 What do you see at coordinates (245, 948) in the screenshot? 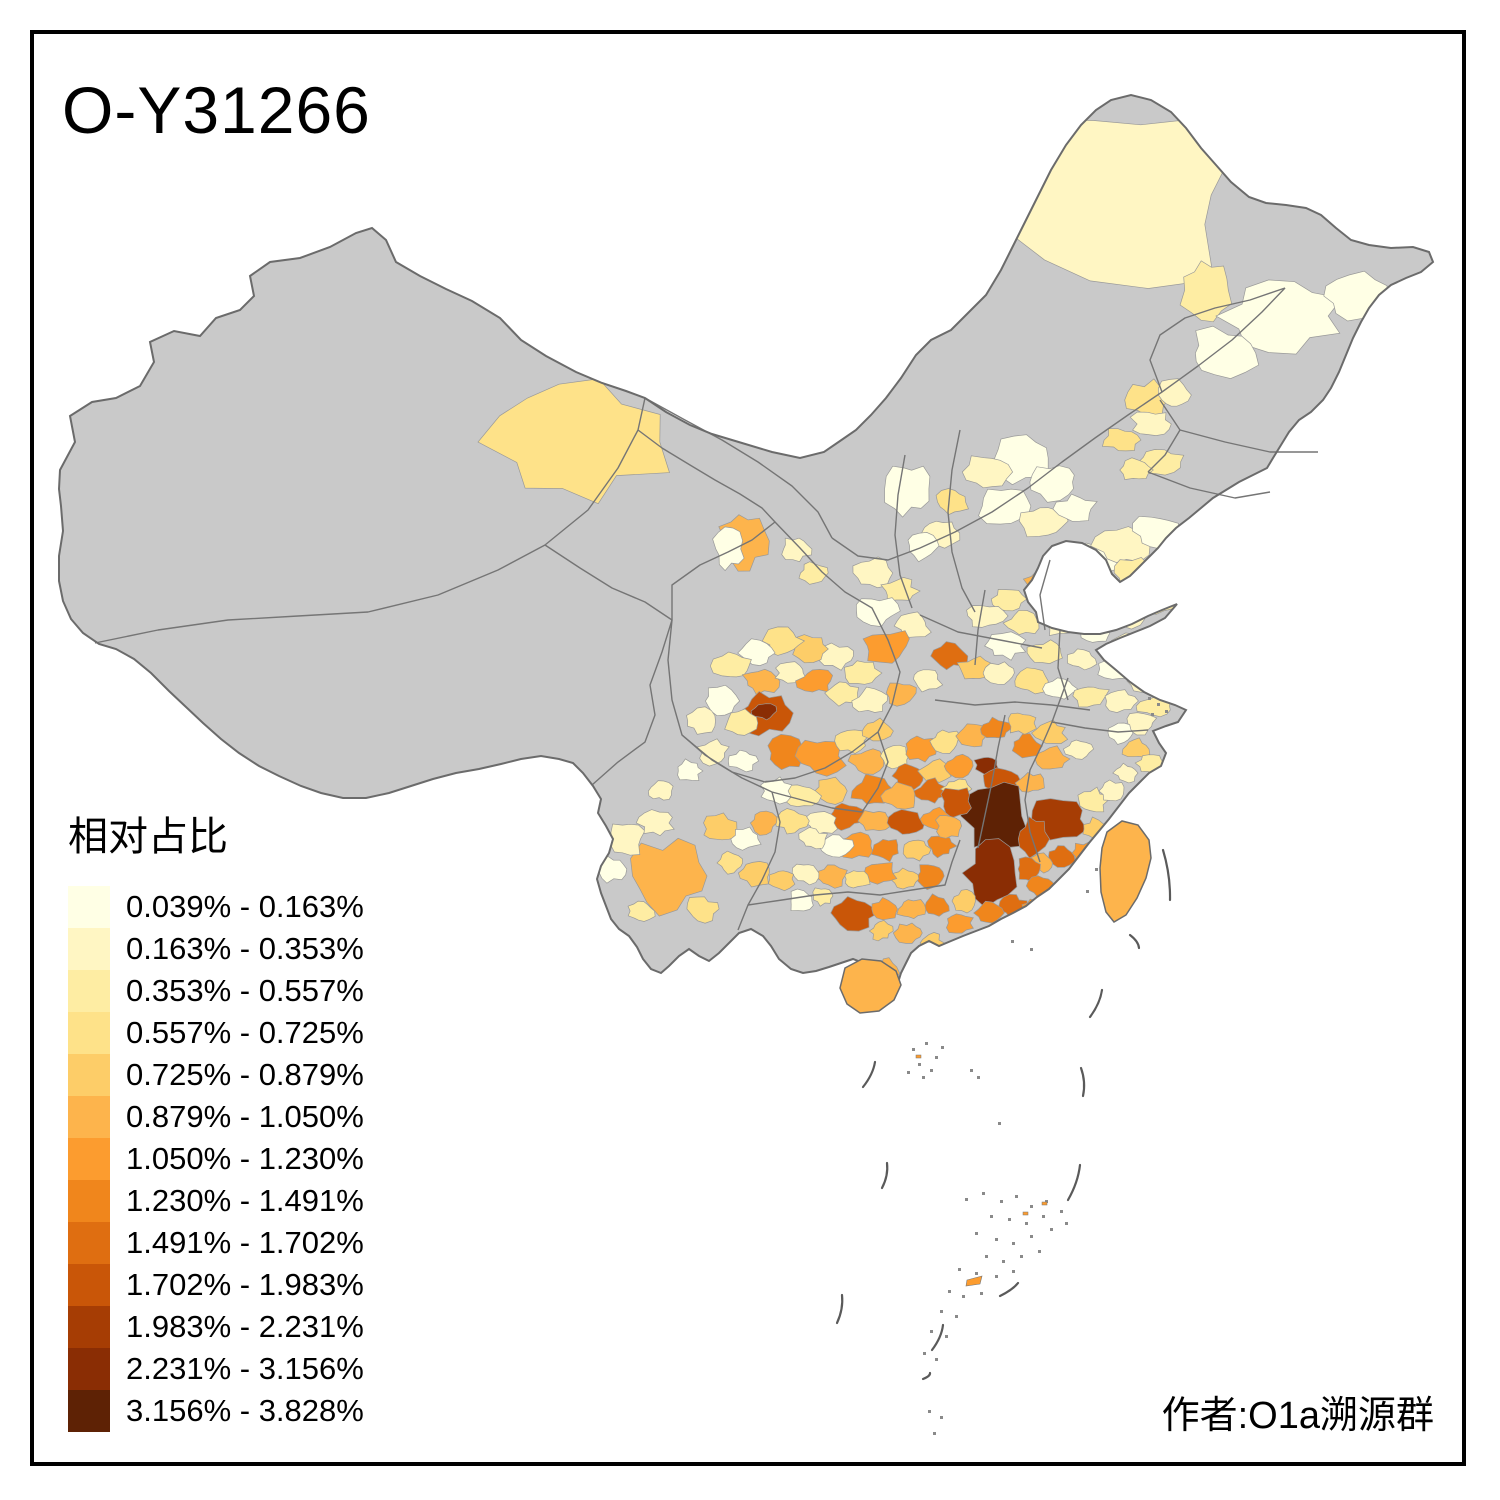
I see `legend-label: 0.163% - 0.353%` at bounding box center [245, 948].